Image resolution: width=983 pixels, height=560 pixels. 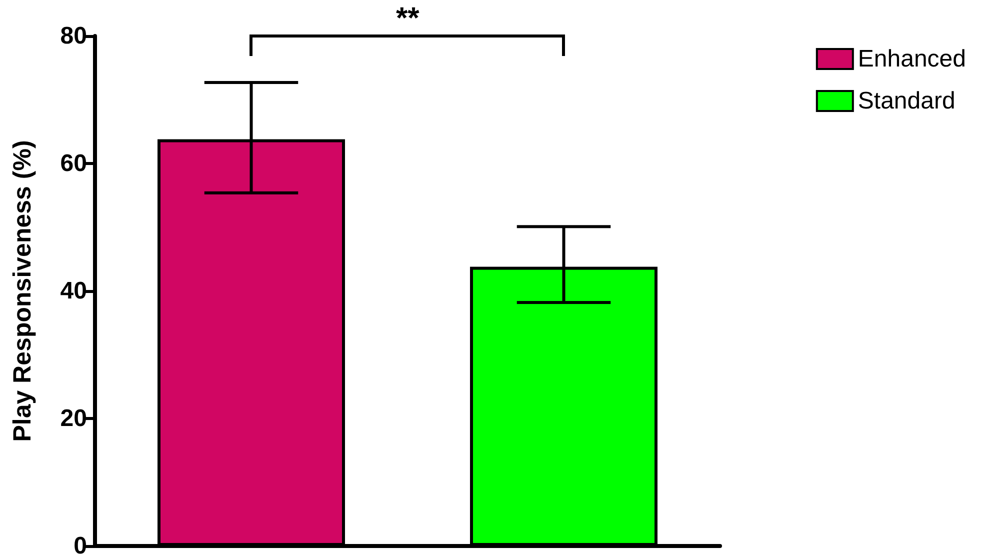 I want to click on y-tick-label: 20, so click(x=73, y=418).